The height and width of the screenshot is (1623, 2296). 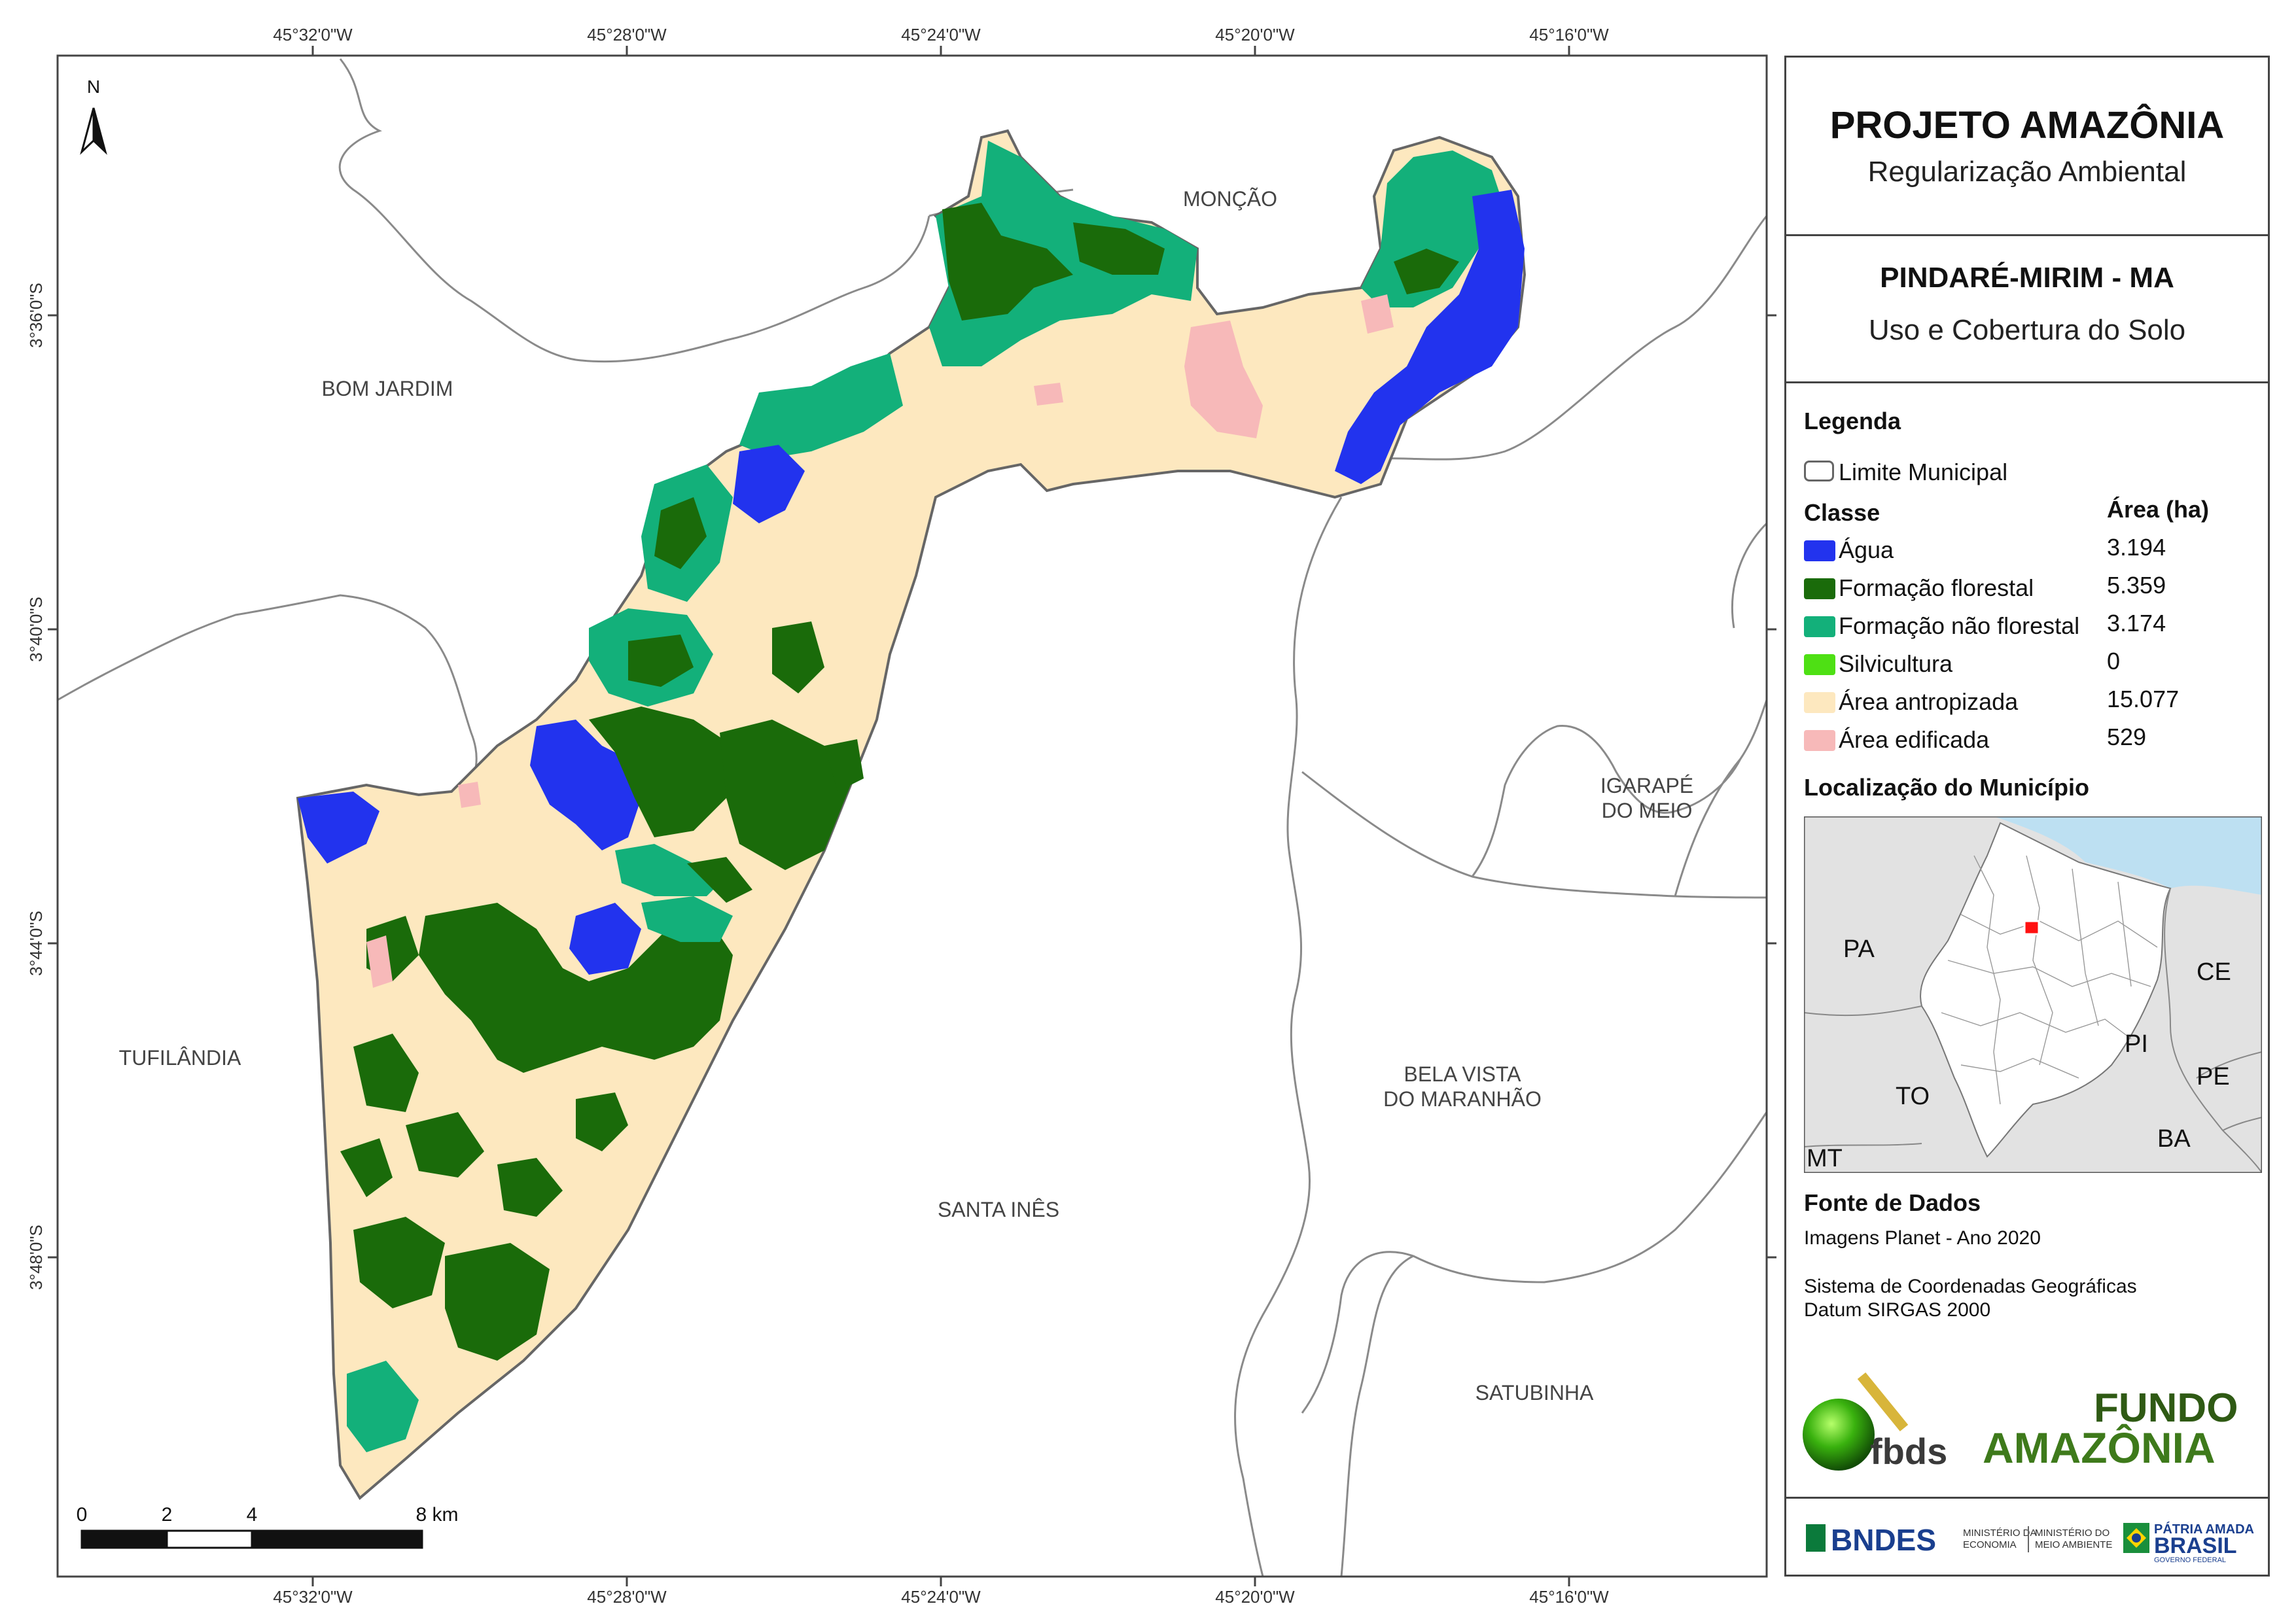 I want to click on legend-class-area: 529, so click(x=2127, y=737).